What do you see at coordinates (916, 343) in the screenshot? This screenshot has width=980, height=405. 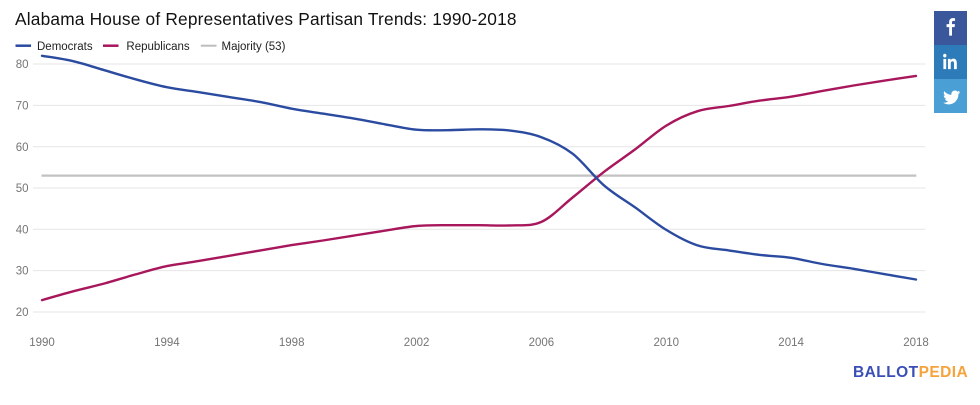 I see `svg-text: 2018` at bounding box center [916, 343].